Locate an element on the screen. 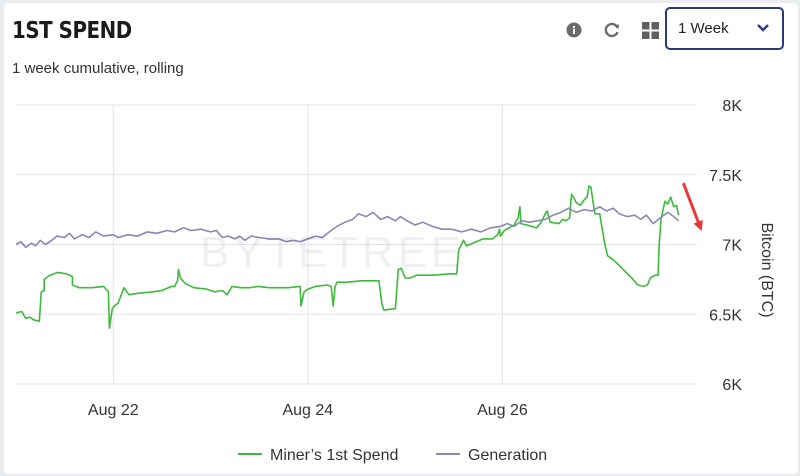 Image resolution: width=800 pixels, height=476 pixels. legend: Miner’s 1st Spend Generation is located at coordinates (392, 455).